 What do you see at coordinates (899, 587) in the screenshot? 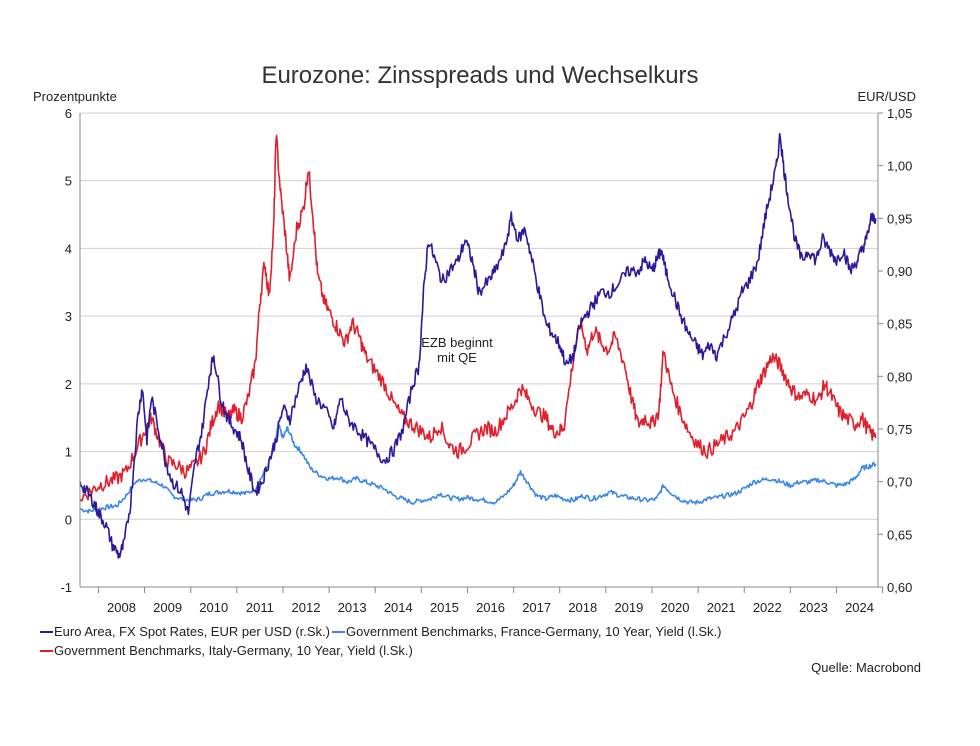
I see `right-tick-label: 0,60` at bounding box center [899, 587].